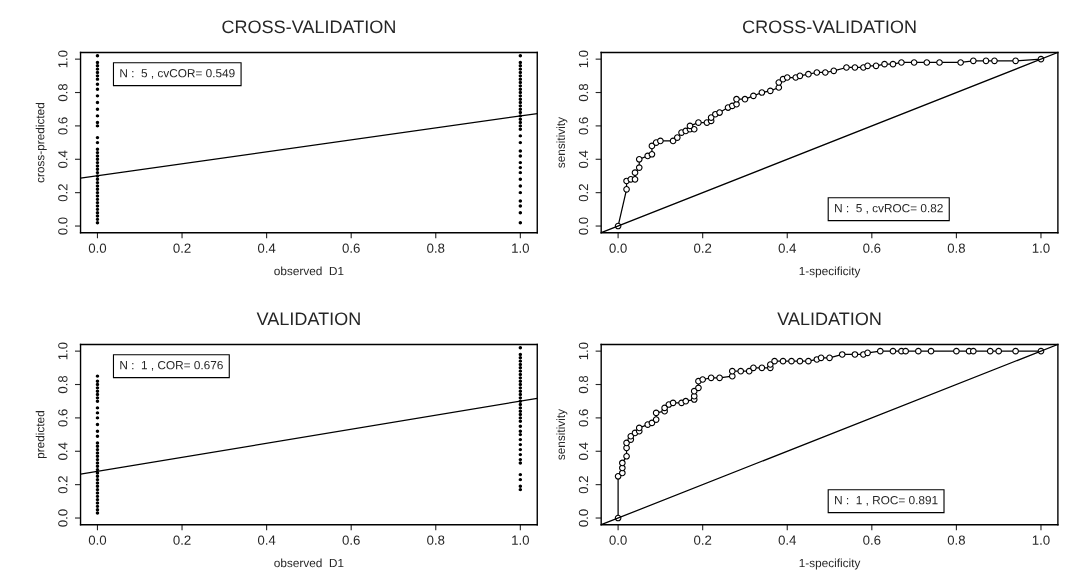 The height and width of the screenshot is (583, 1074). Describe the element at coordinates (889, 208) in the screenshot. I see `annotation: N : 5 , cvROC= 0.82` at that location.